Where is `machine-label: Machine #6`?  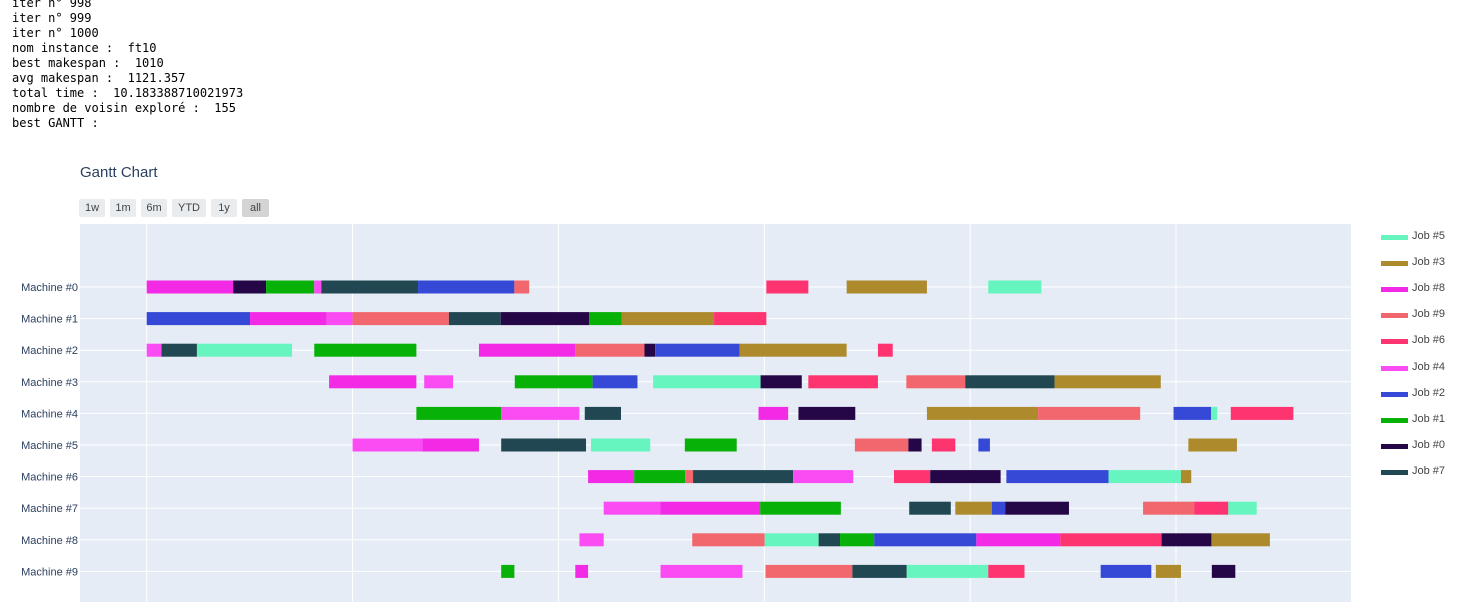
machine-label: Machine #6 is located at coordinates (49, 478).